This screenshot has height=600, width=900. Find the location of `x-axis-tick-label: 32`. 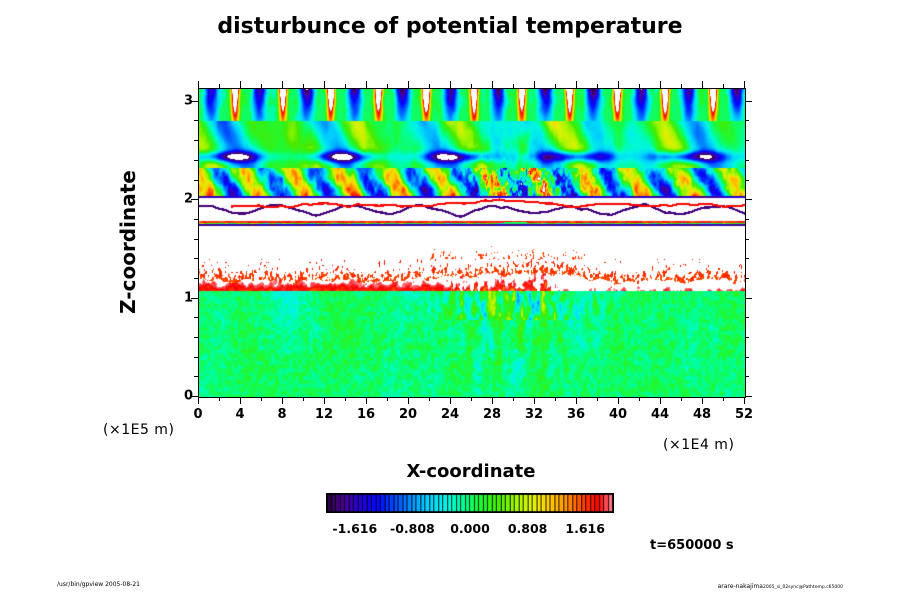

x-axis-tick-label: 32 is located at coordinates (534, 414).